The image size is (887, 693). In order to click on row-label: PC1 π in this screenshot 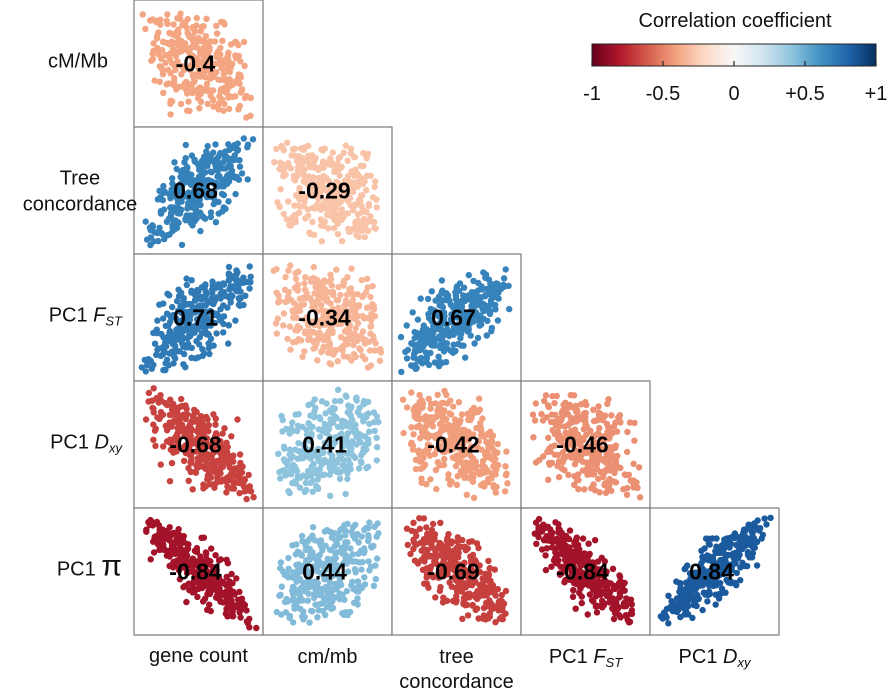, I will do `click(89, 566)`.